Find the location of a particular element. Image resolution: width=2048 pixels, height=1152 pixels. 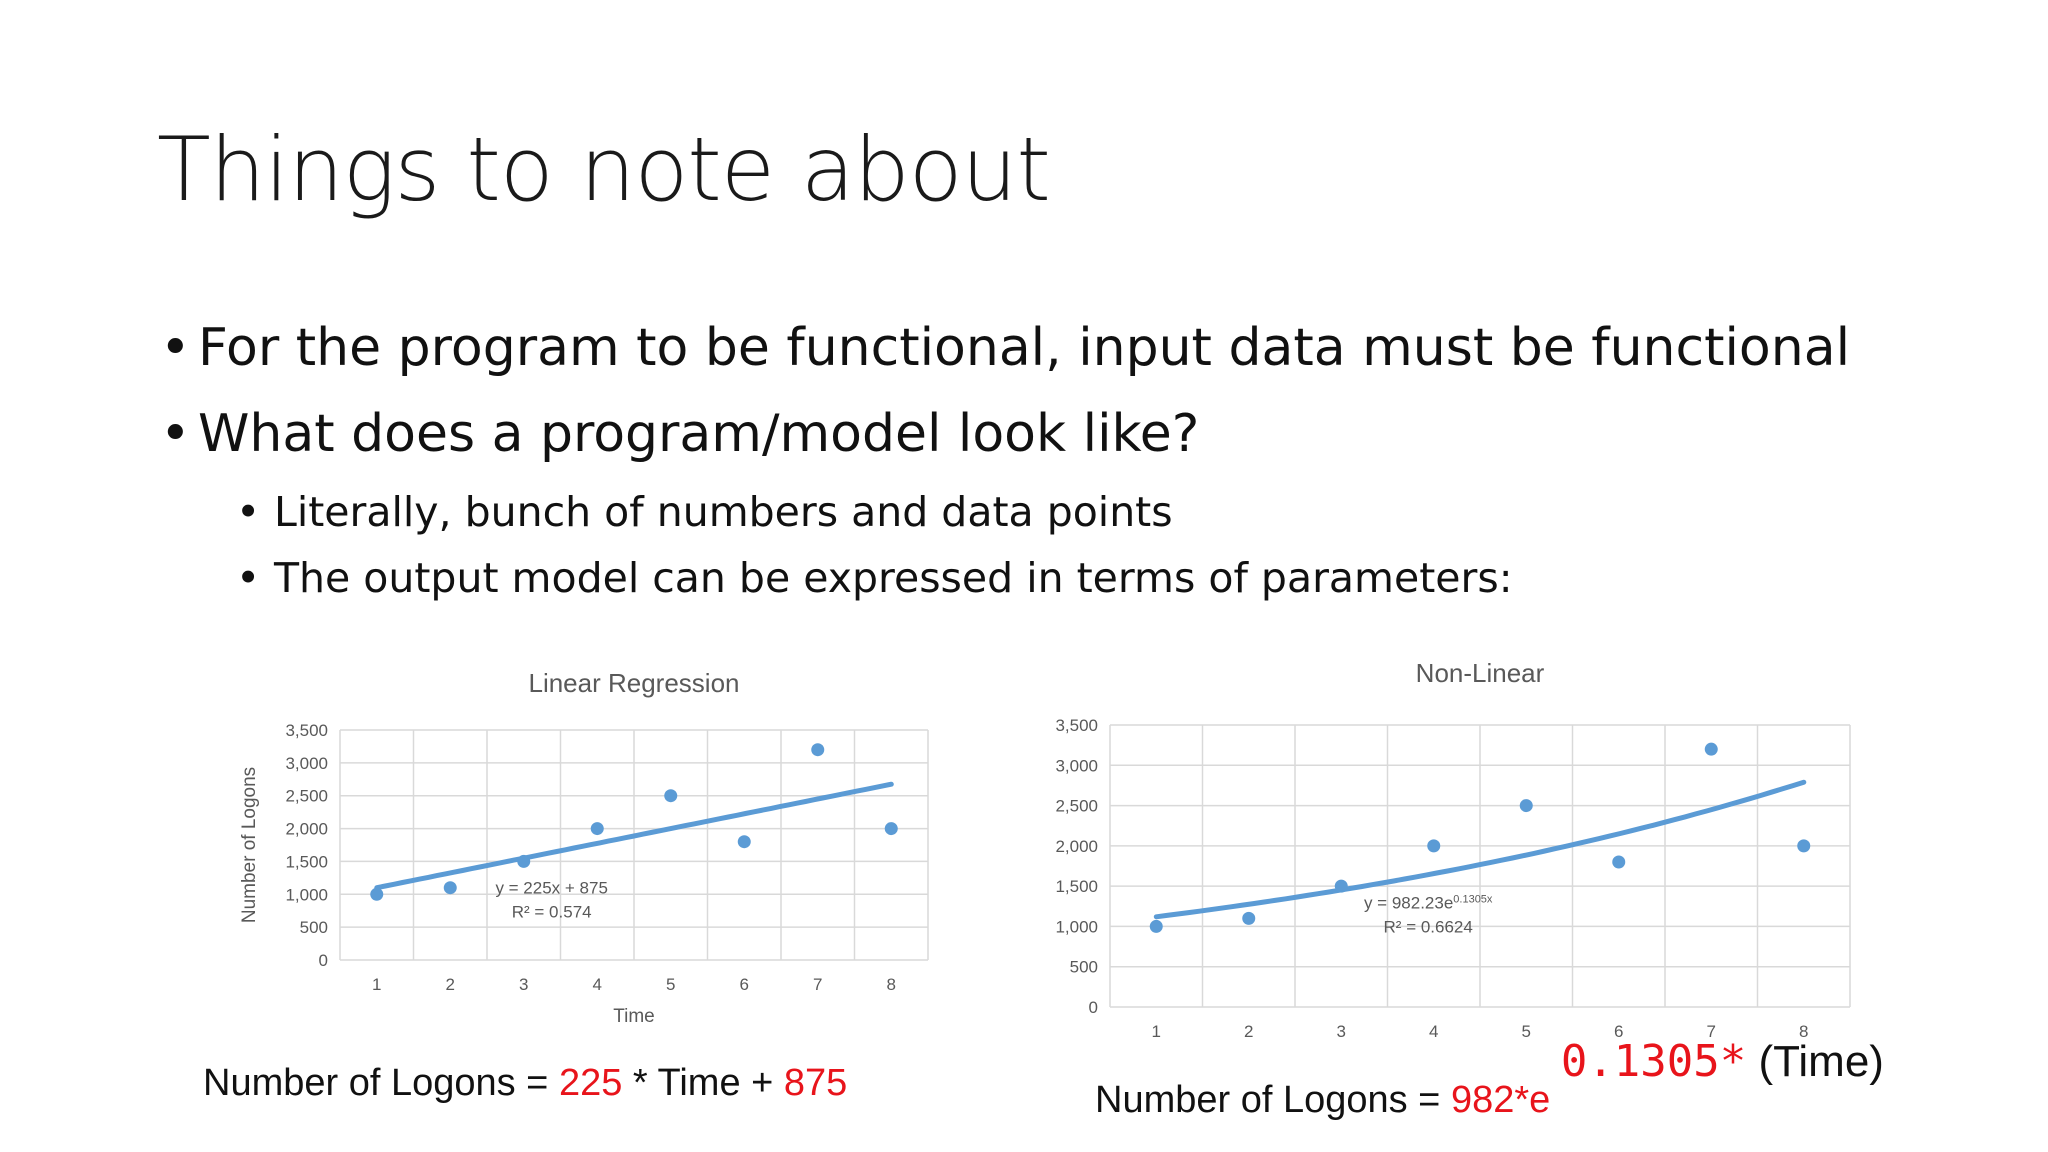

equation-suffix: (Time) is located at coordinates (1815, 1061).